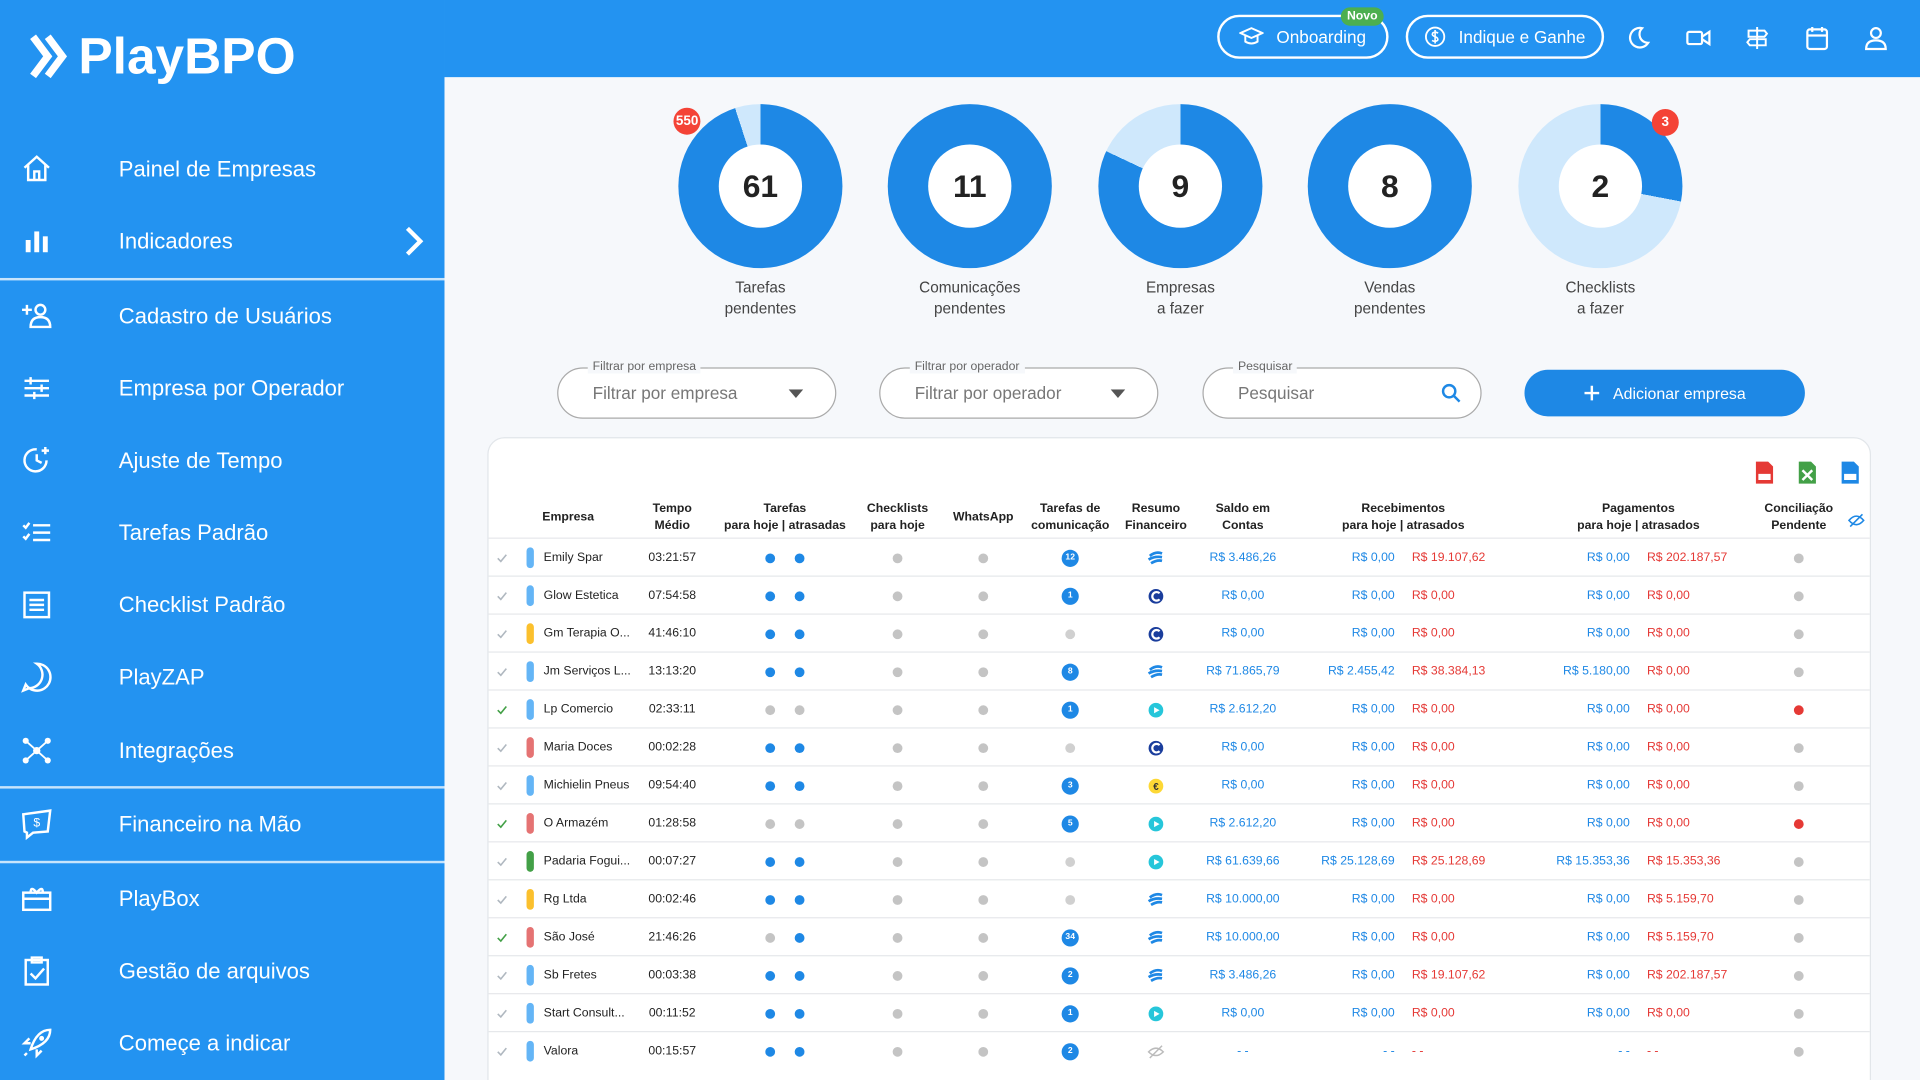 Image resolution: width=1920 pixels, height=1080 pixels. Describe the element at coordinates (222, 1043) in the screenshot. I see `menu-item: Começe a indicar` at that location.